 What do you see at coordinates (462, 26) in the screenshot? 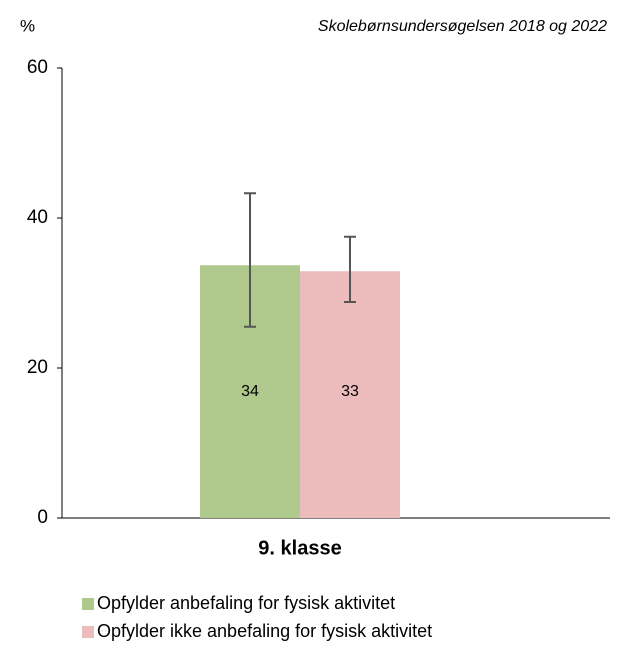
I see `chart-subtitle: Skolebørnsundersøgelsen 2018 og 2022` at bounding box center [462, 26].